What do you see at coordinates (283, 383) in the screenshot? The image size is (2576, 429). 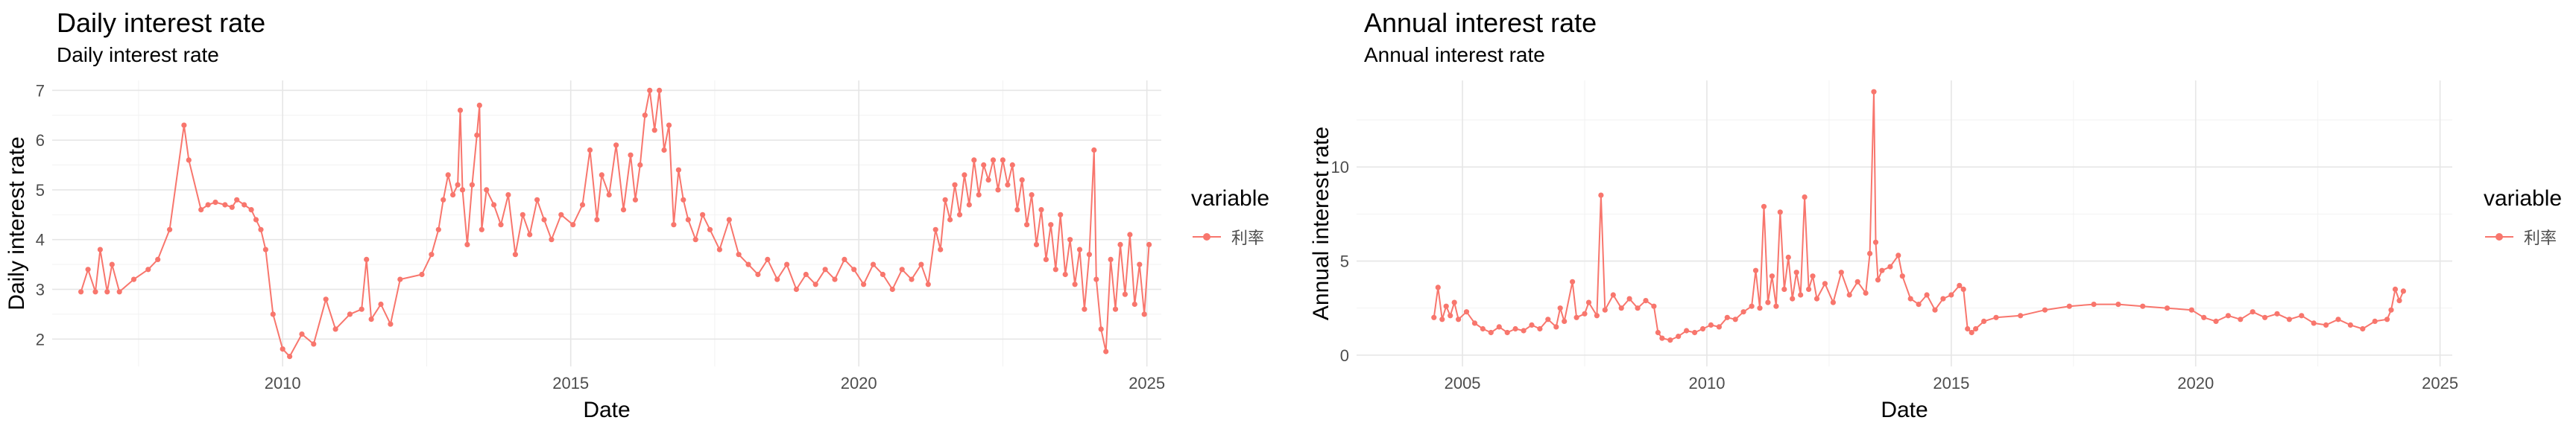 I see `x-tick-label: 2010` at bounding box center [283, 383].